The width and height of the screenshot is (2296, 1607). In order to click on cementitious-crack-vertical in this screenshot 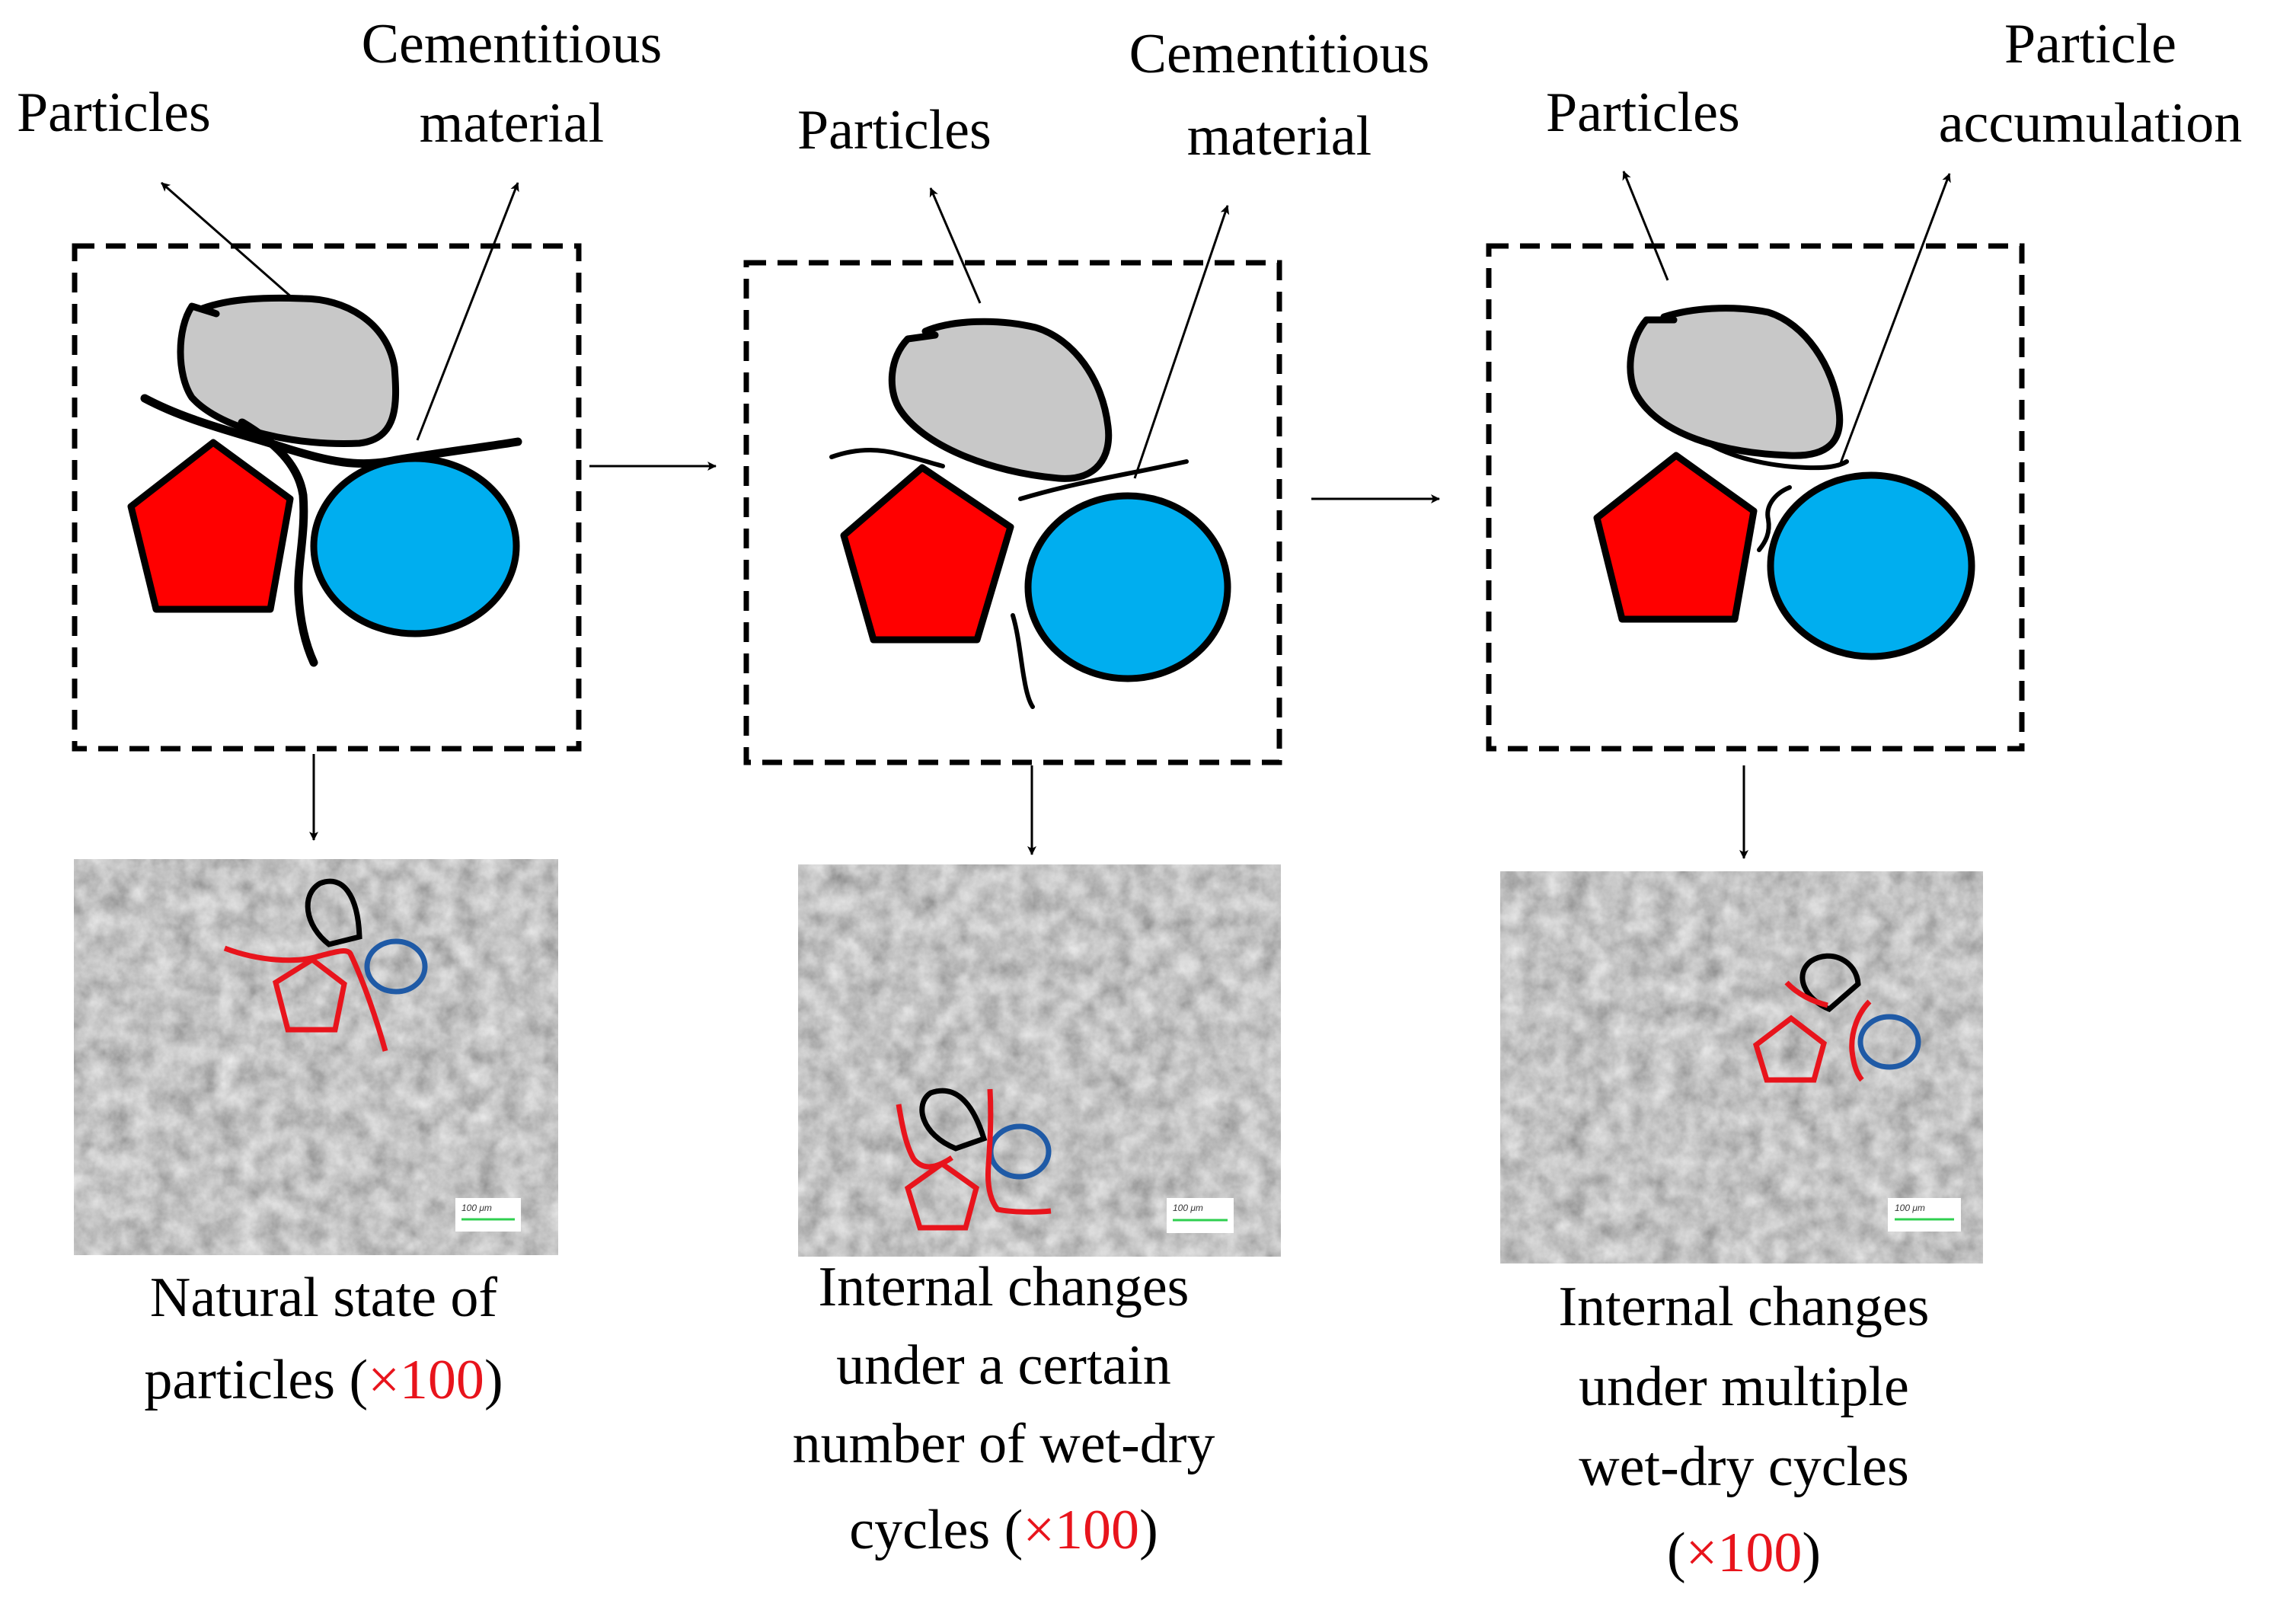, I will do `click(278, 543)`.